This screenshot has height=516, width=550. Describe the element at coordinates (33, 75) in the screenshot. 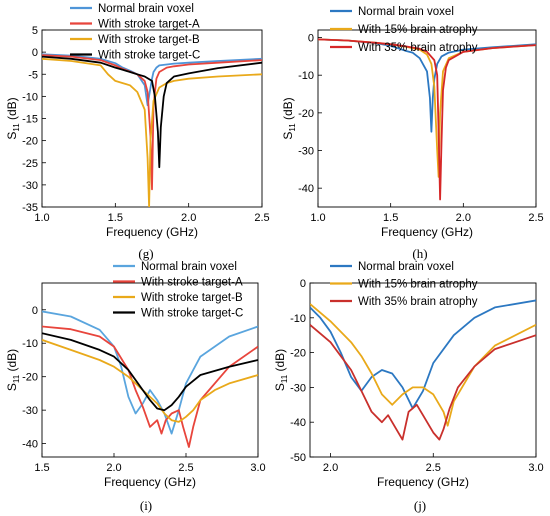

I see `y-tick-label: -5` at that location.